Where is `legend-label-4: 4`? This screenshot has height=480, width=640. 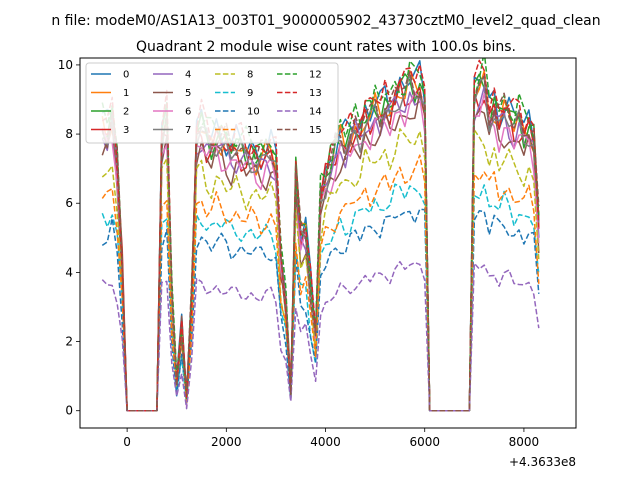
legend-label-4: 4 is located at coordinates (188, 75).